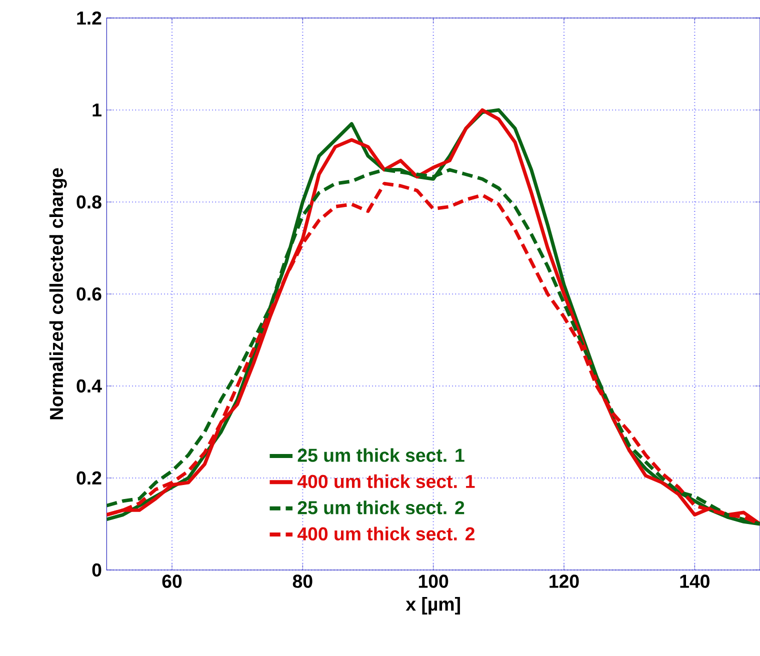  I want to click on y-tick-label: 0, so click(97, 570).